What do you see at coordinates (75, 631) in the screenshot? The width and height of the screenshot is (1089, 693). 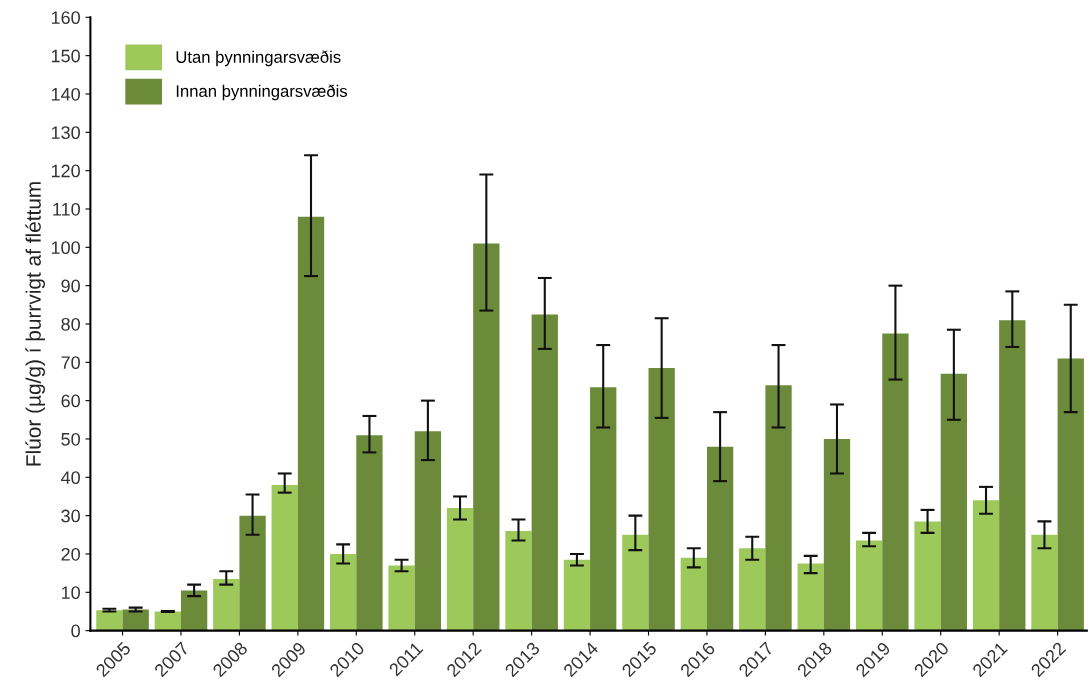 I see `y-tick-label: 0` at bounding box center [75, 631].